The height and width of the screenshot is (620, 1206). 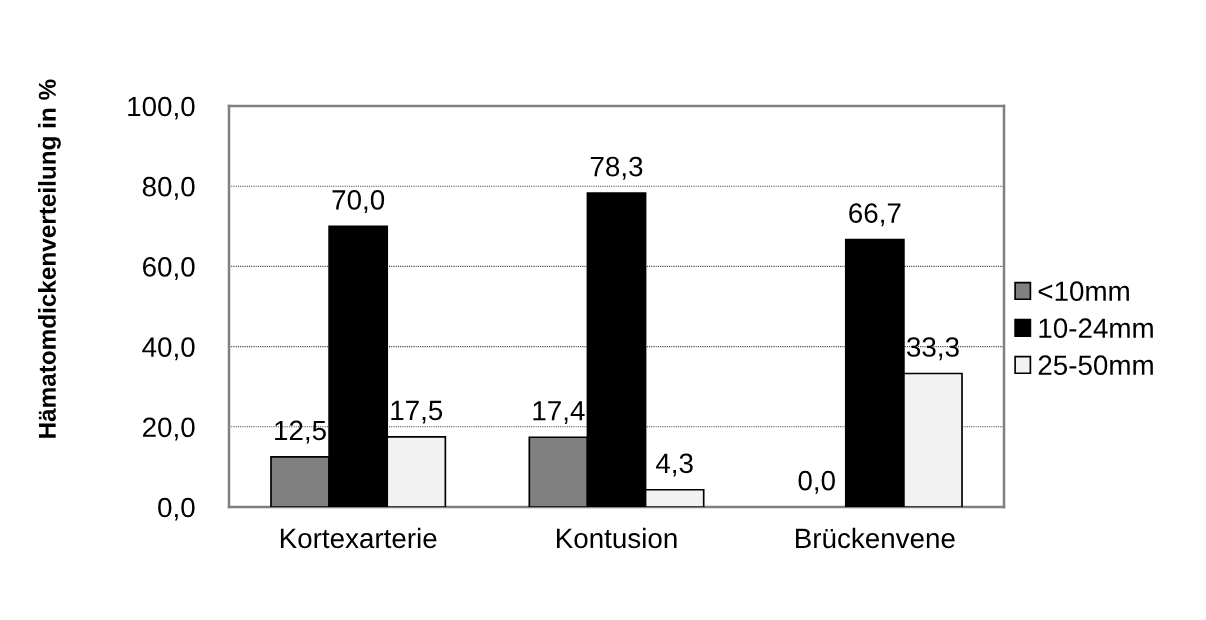 What do you see at coordinates (169, 429) in the screenshot?
I see `y-tick-label: 20,0` at bounding box center [169, 429].